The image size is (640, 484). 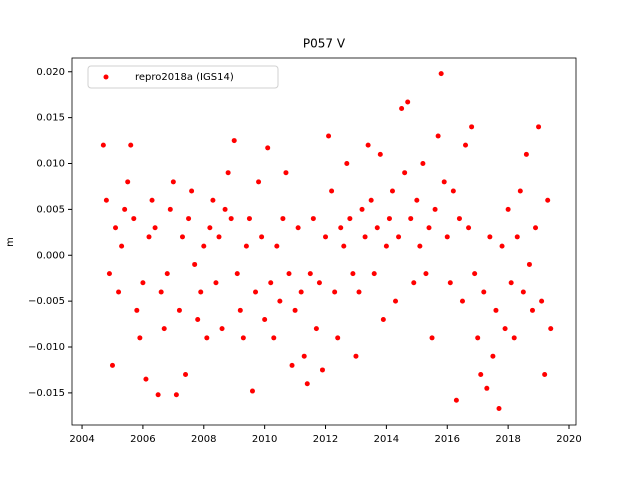 I want to click on x-tick-label: 2008, so click(x=203, y=439).